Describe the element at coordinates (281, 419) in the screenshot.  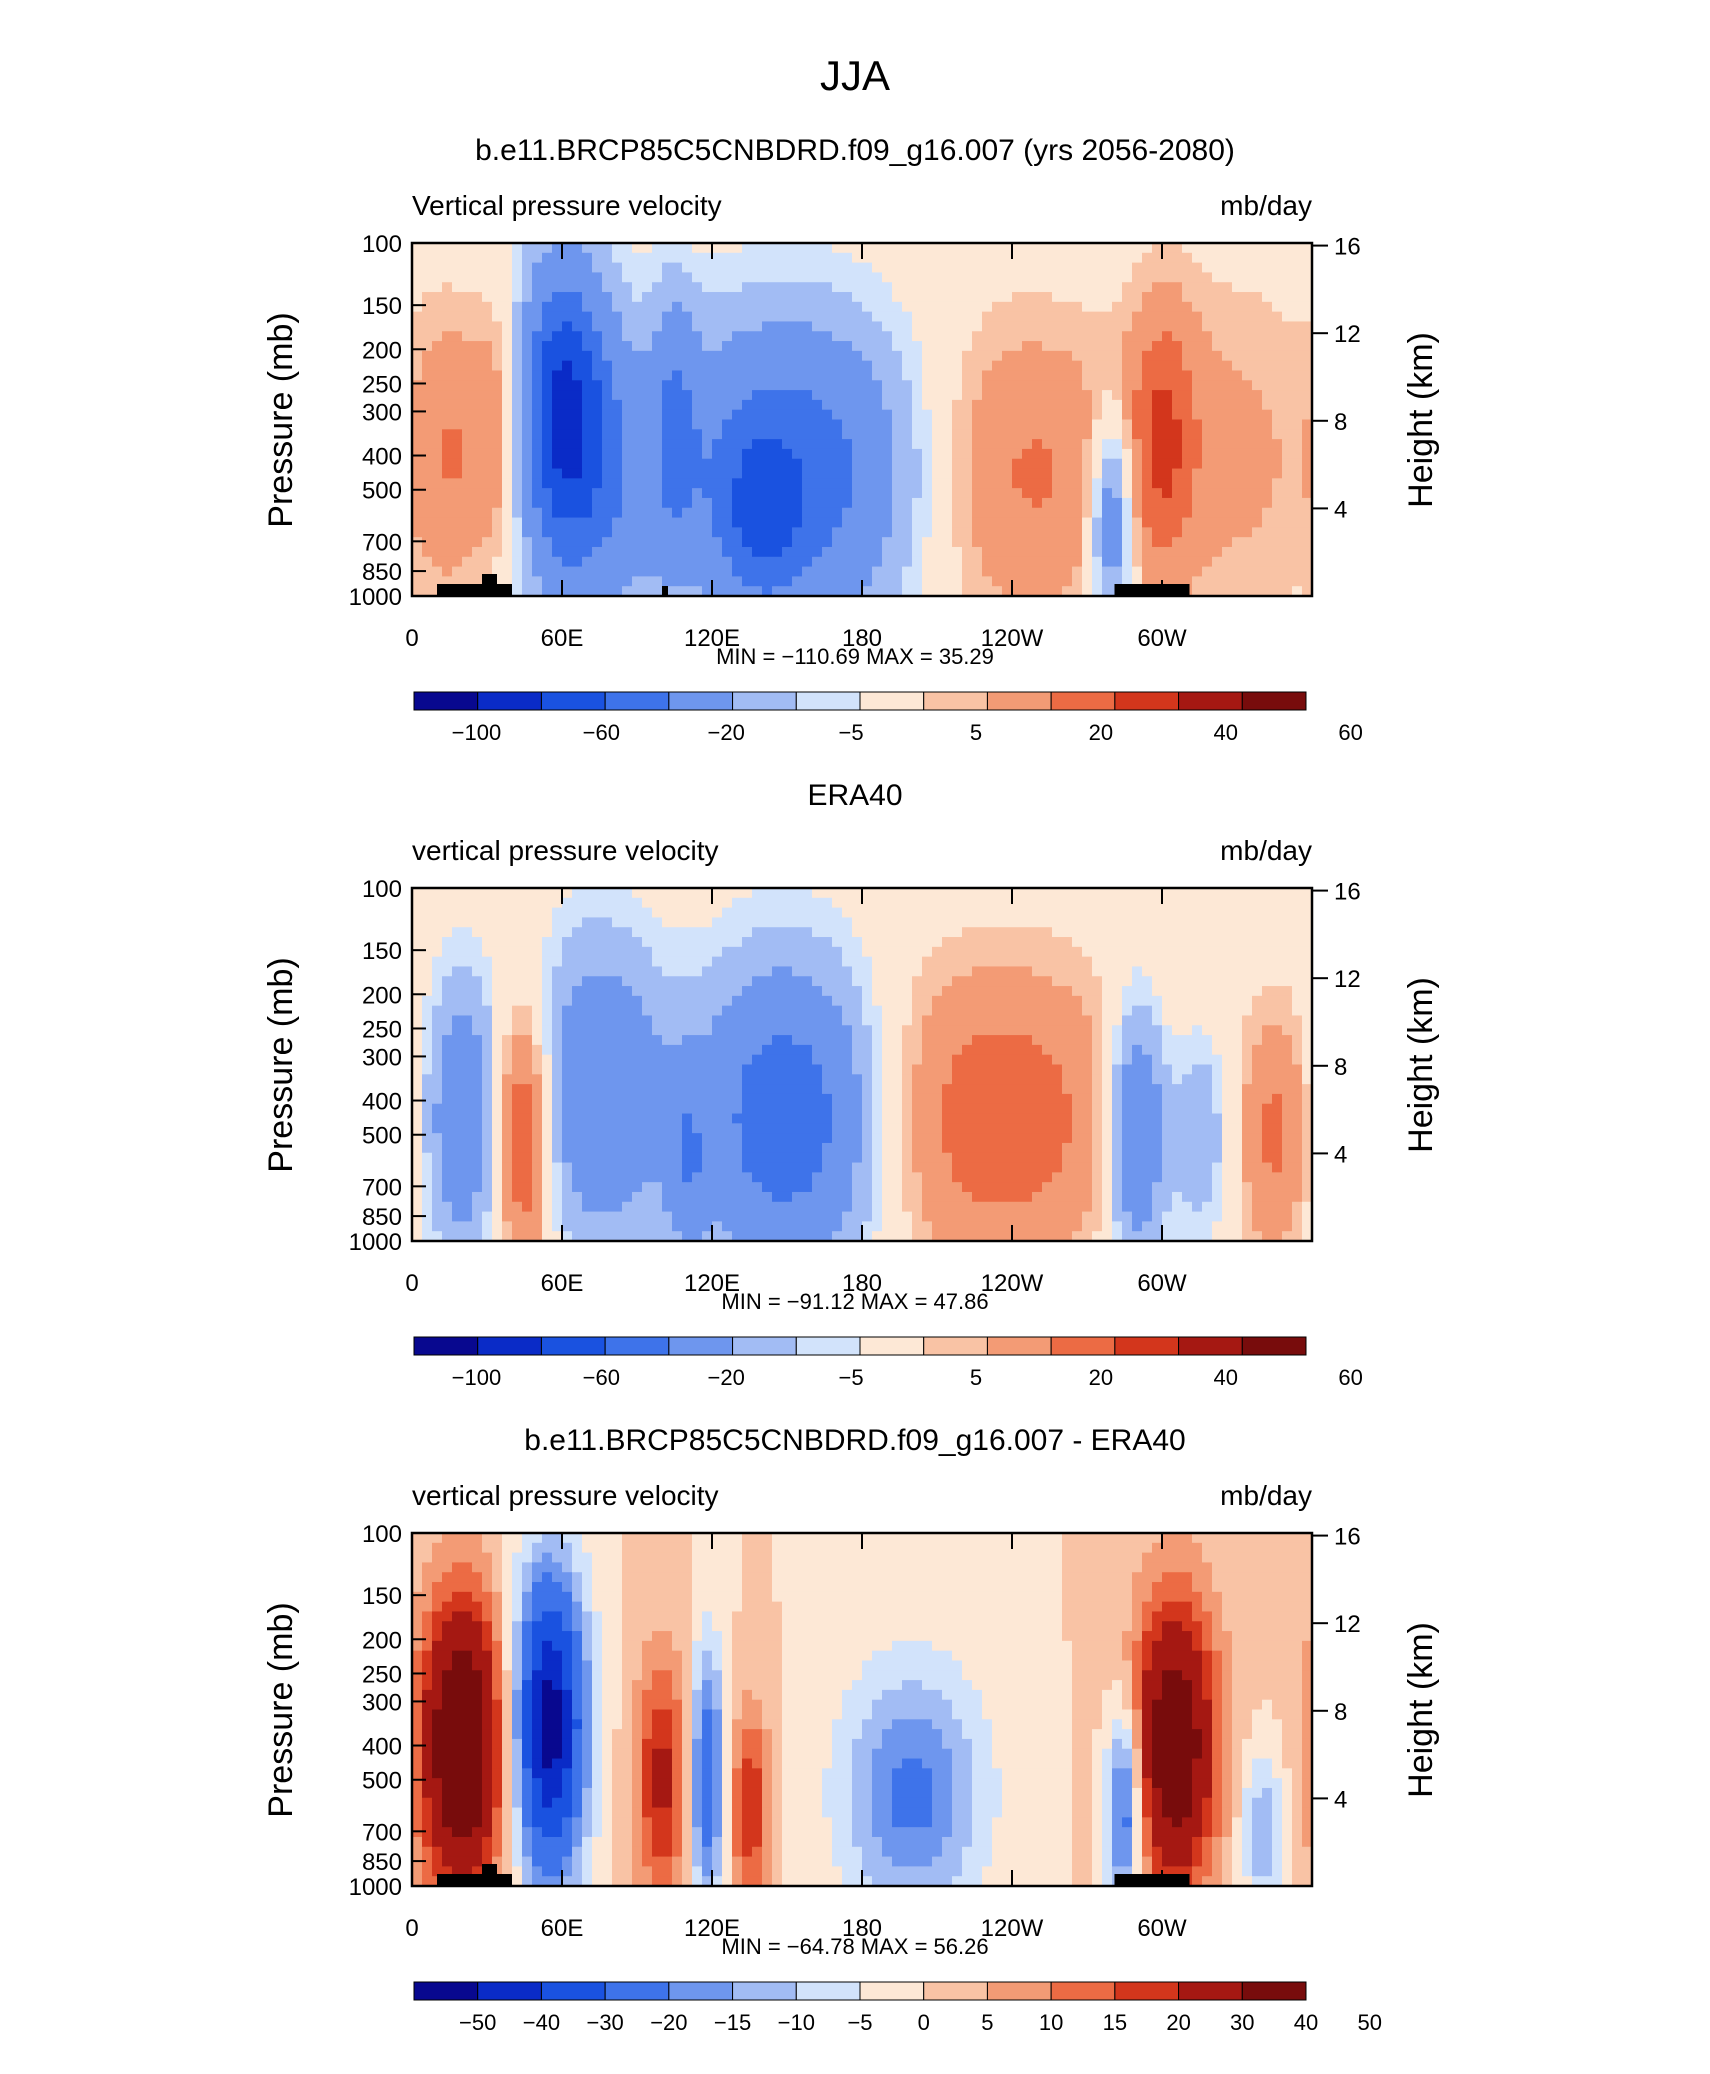
I see `y-axis-title: Pressure (mb)` at that location.